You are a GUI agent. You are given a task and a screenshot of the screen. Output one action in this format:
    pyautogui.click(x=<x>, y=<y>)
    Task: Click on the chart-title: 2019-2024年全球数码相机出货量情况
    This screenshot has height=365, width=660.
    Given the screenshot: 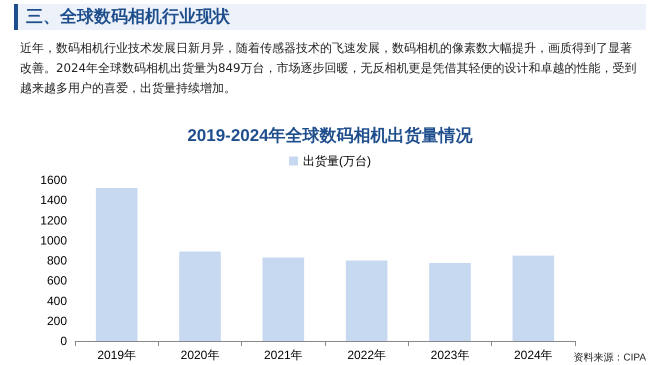 What is the action you would take?
    pyautogui.click(x=330, y=135)
    